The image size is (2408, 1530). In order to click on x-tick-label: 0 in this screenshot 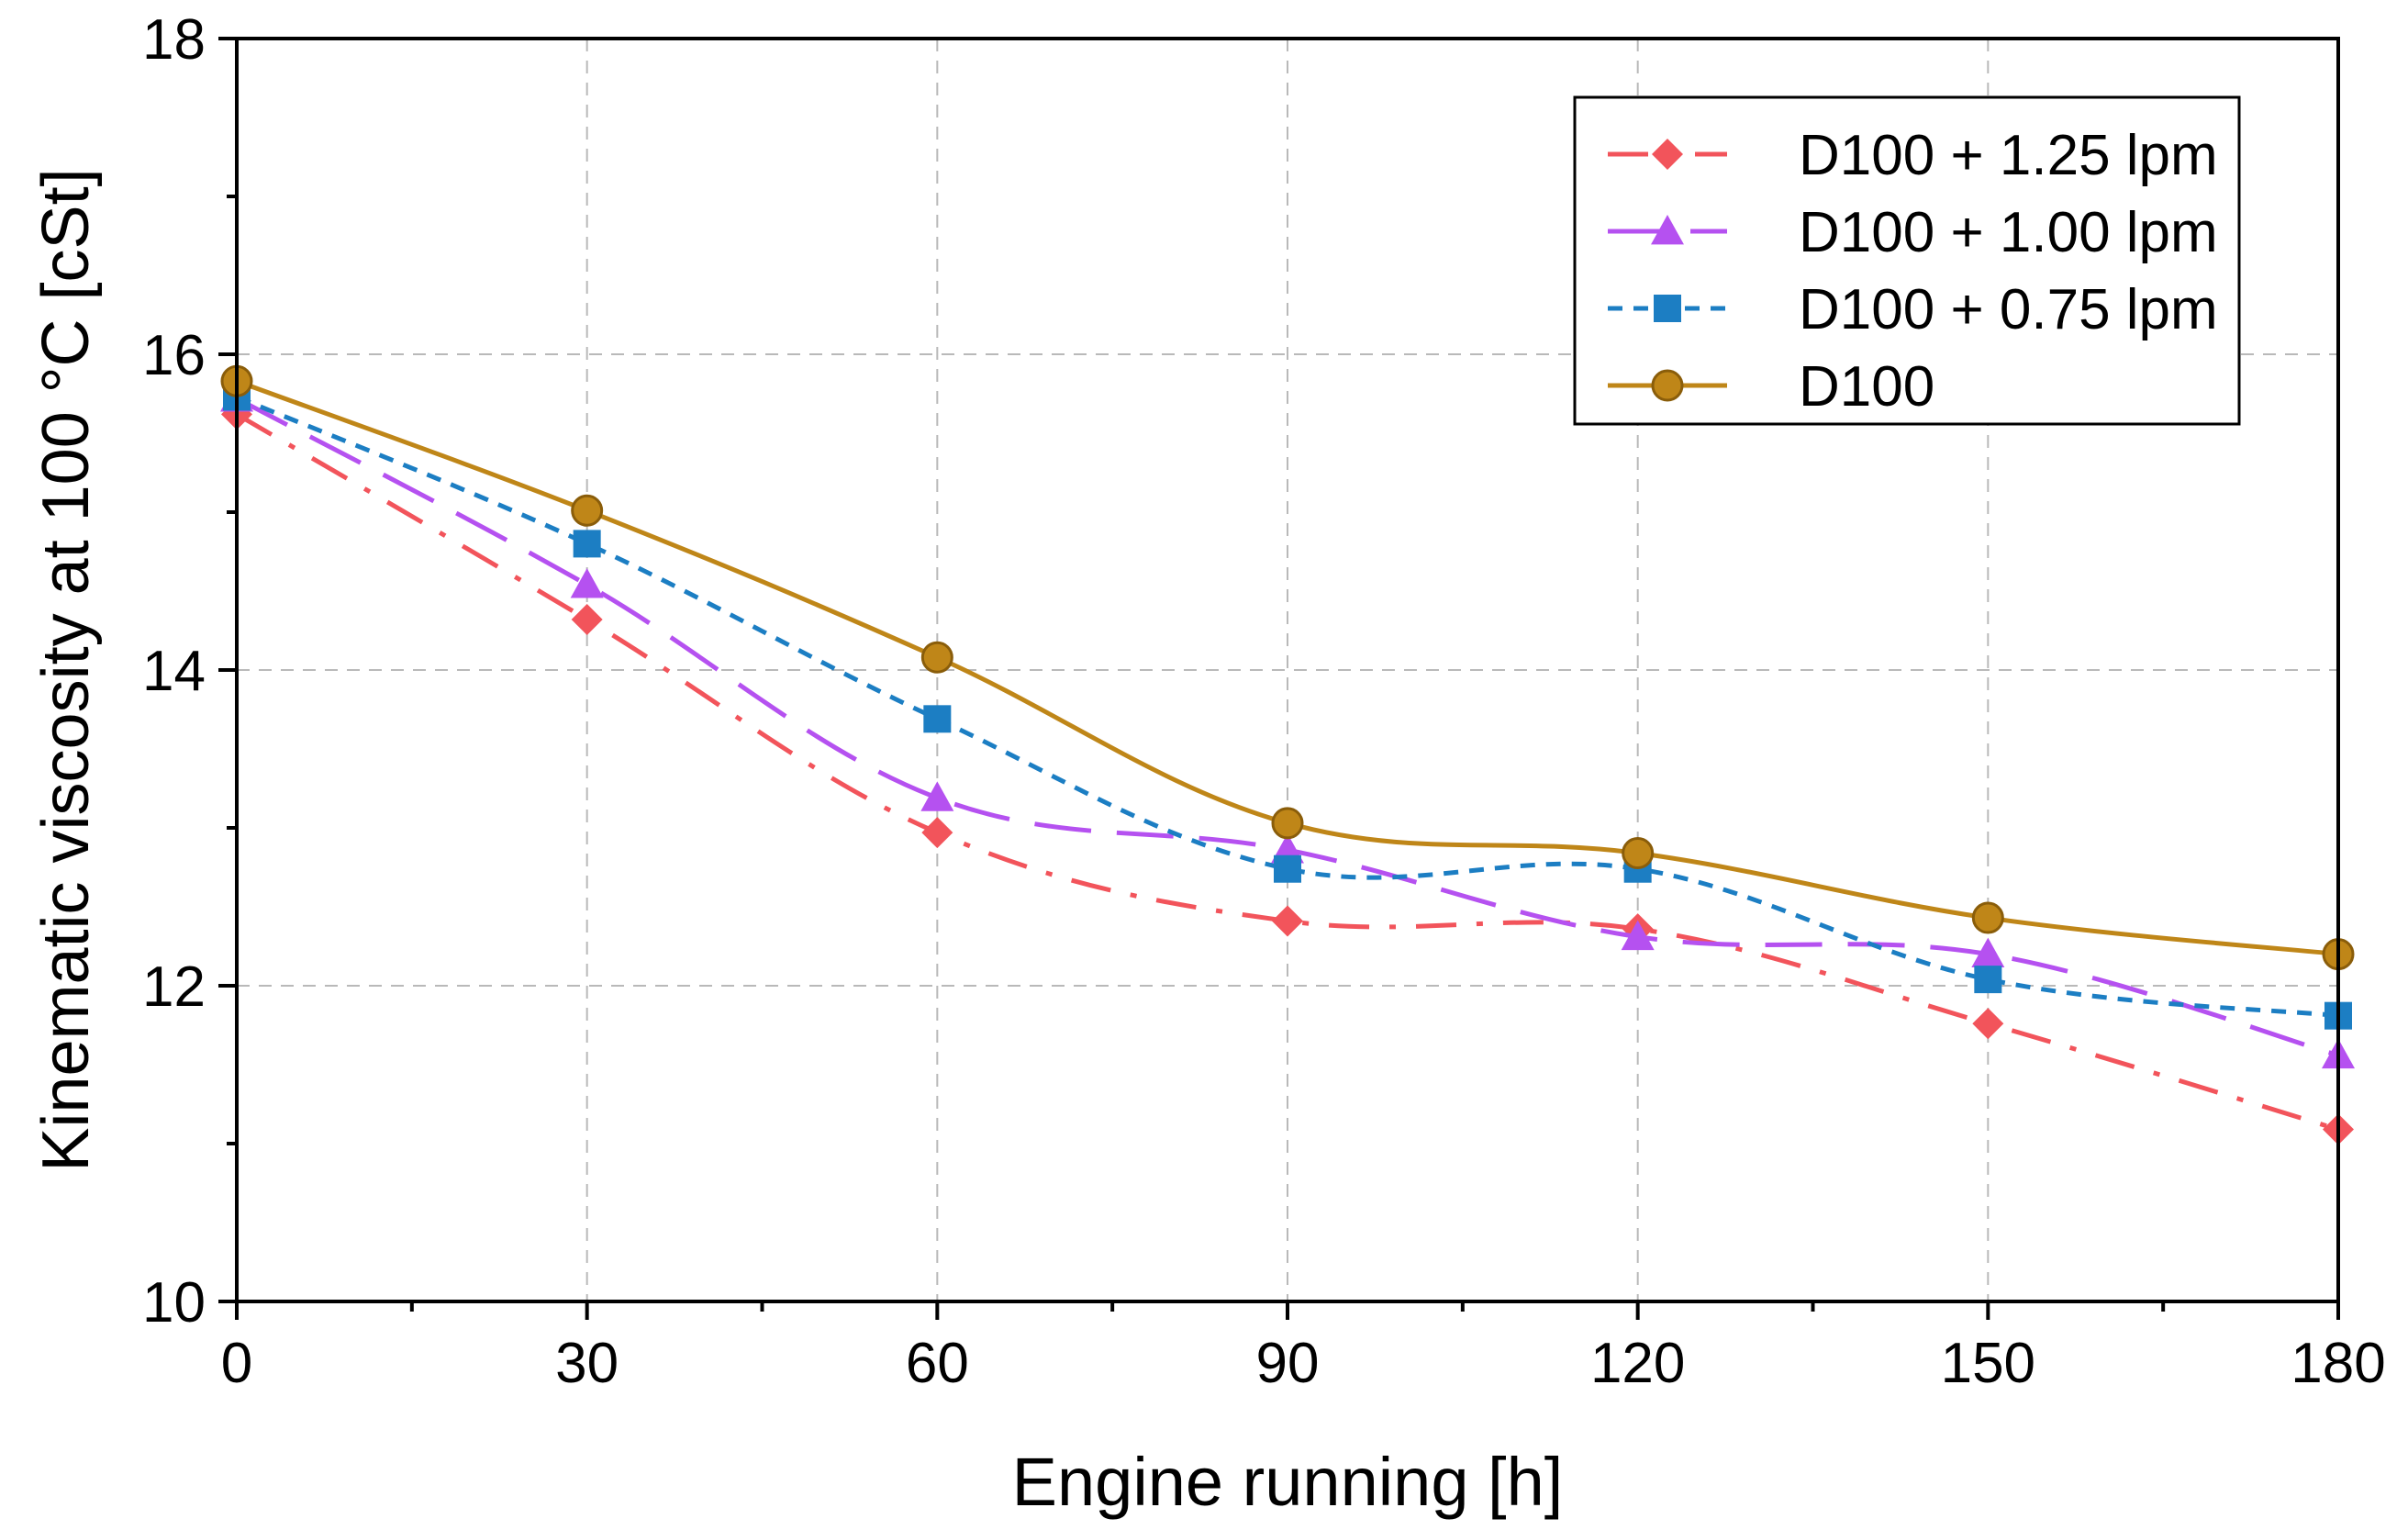, I will do `click(237, 1363)`.